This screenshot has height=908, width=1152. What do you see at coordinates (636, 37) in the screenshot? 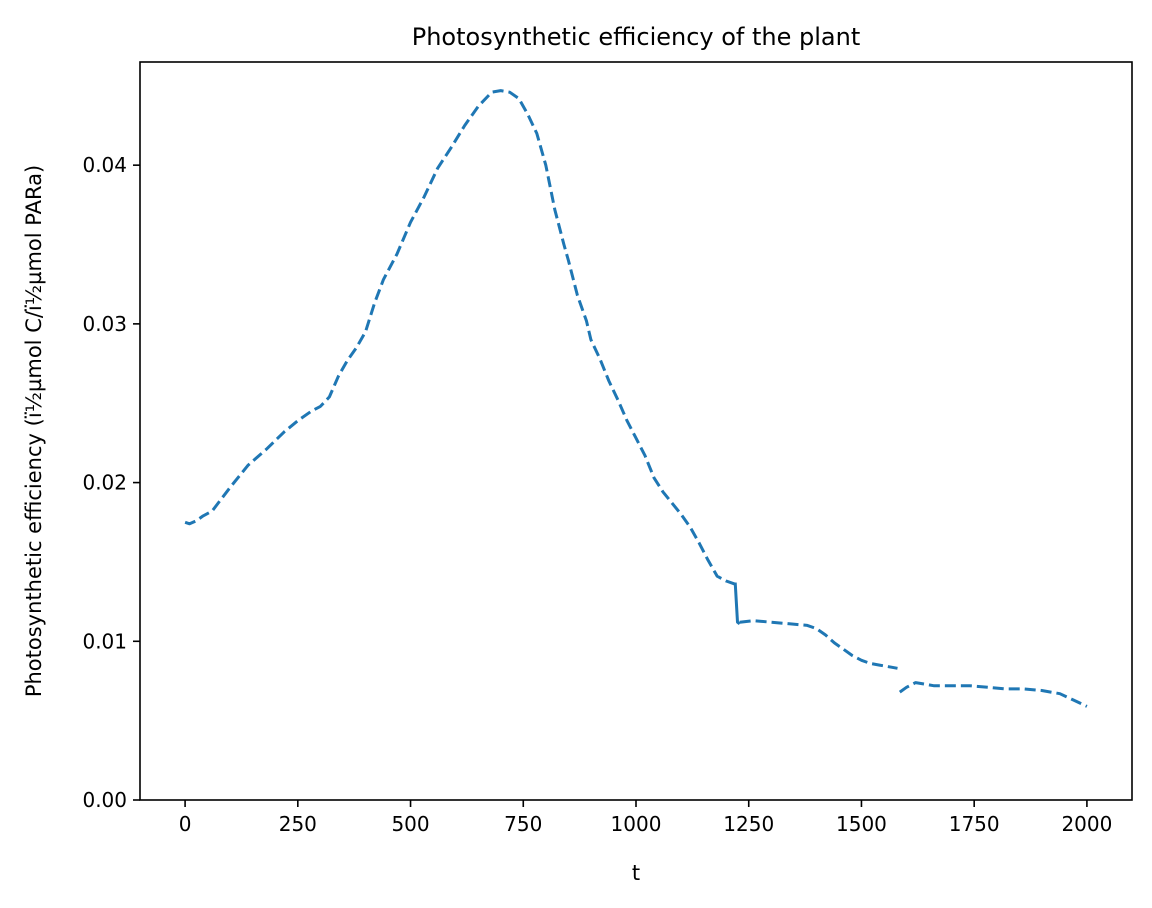
I see `chart-title: Photosynthetic efficiency of the plant` at bounding box center [636, 37].